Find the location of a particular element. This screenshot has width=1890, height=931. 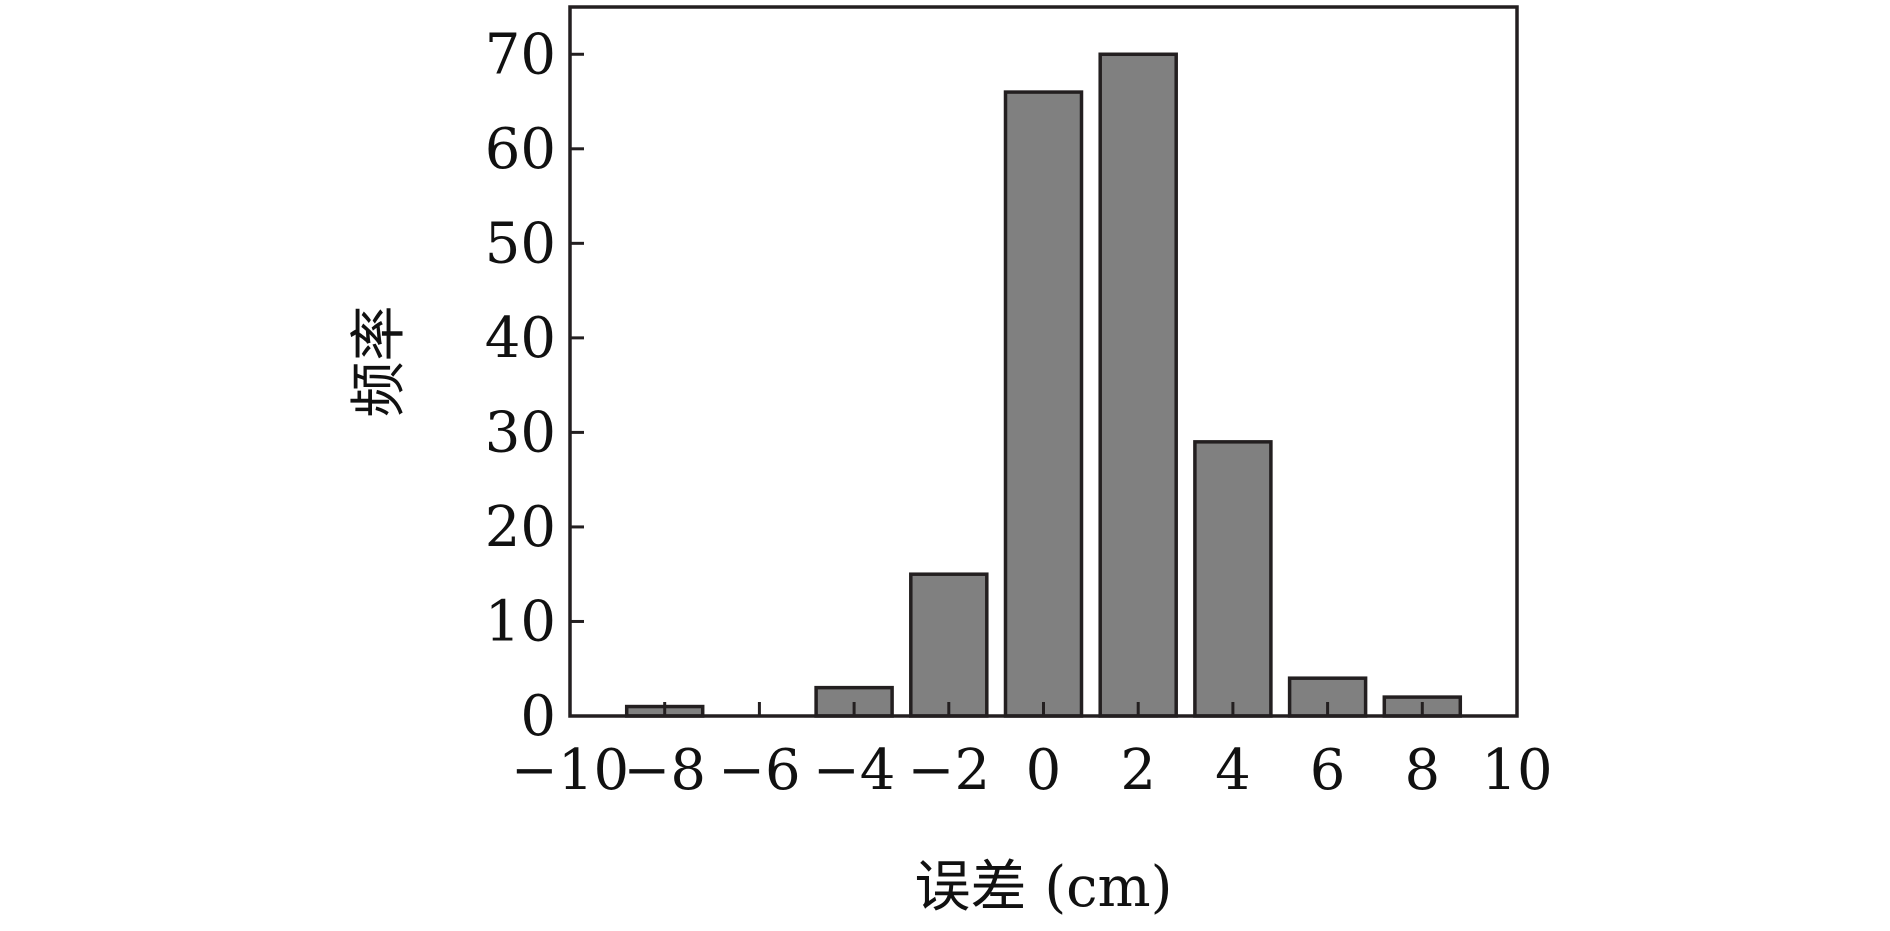

x-ticks-group is located at coordinates (1043, 709).